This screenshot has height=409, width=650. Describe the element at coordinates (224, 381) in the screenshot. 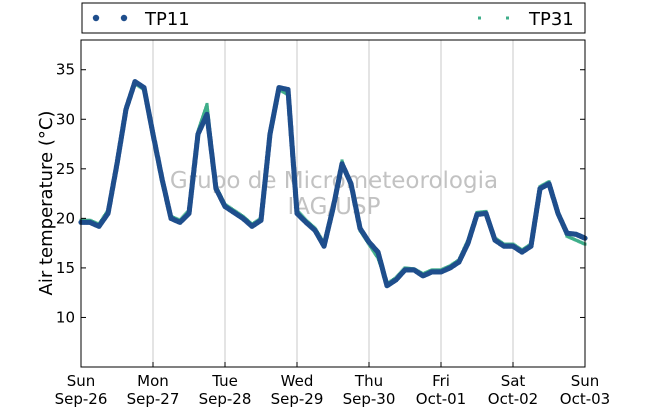

I see `x-tick-label-day: Tue` at that location.